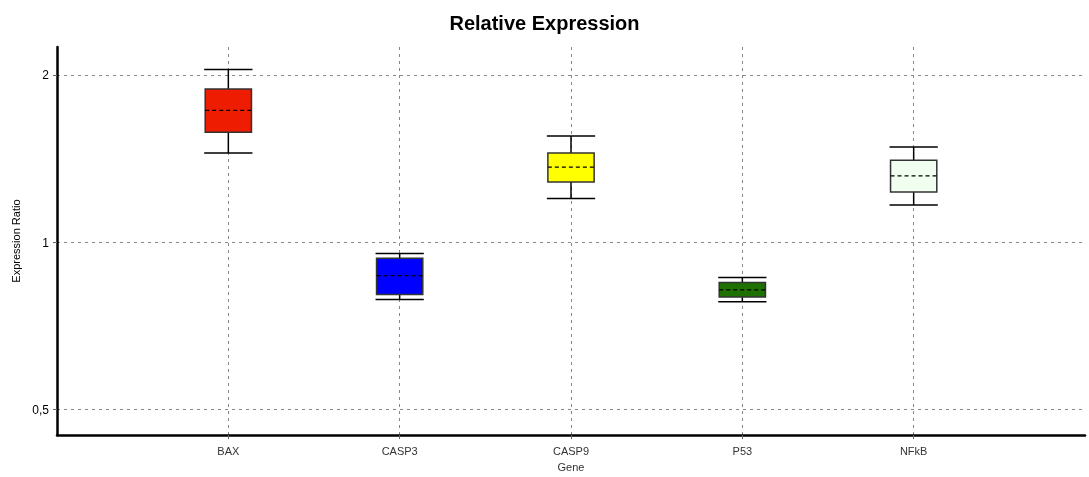 This screenshot has width=1089, height=477. Describe the element at coordinates (399, 450) in the screenshot. I see `x-tick-label: CASP3` at that location.